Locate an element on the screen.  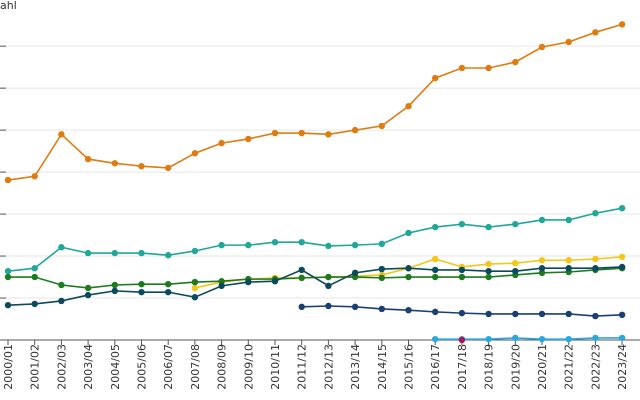
x-tick-label: 2016/17 is located at coordinates (435, 367).